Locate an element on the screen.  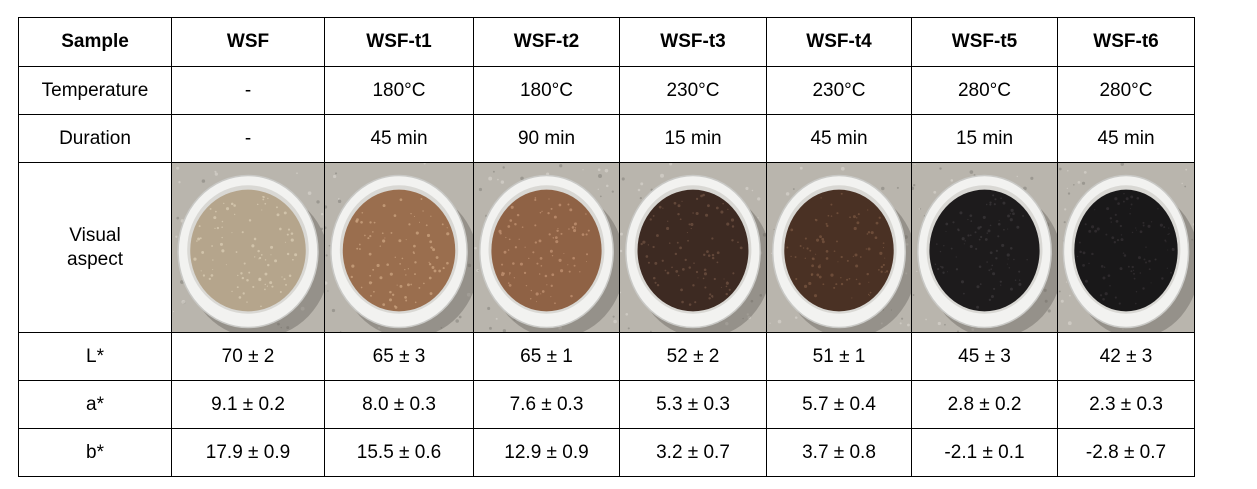
row-label: Visual aspect is located at coordinates (95, 247).